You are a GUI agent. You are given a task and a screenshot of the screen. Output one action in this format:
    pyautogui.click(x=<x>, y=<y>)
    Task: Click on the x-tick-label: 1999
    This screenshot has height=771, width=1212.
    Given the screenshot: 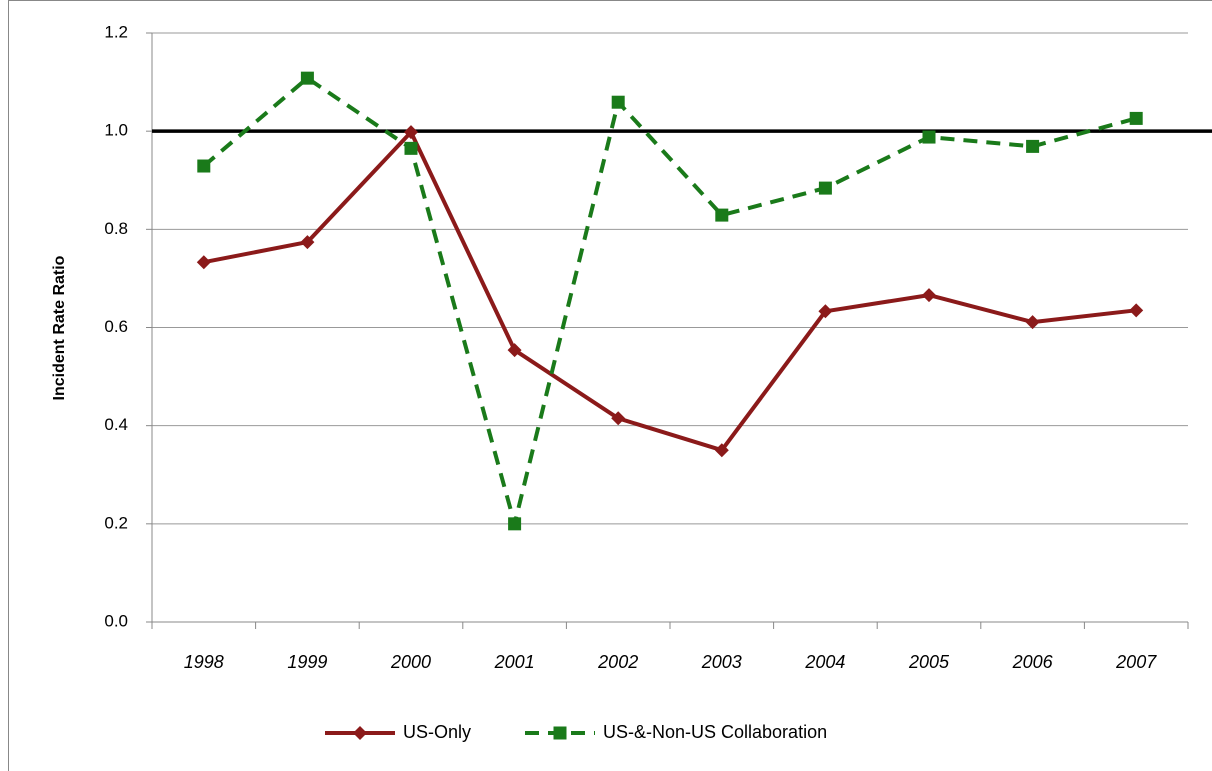 What is the action you would take?
    pyautogui.click(x=307, y=662)
    